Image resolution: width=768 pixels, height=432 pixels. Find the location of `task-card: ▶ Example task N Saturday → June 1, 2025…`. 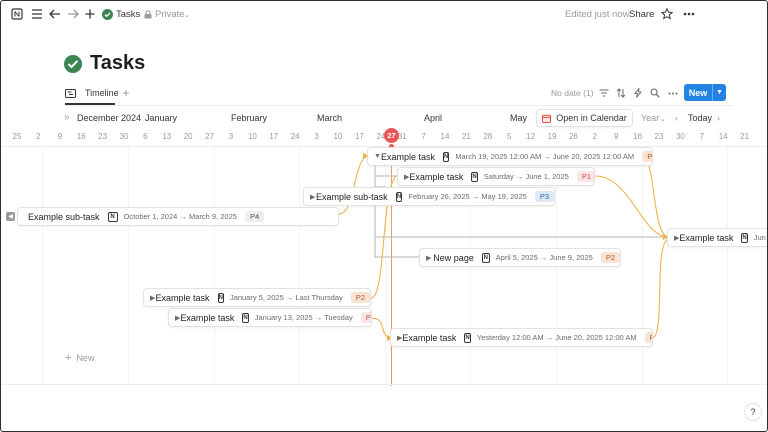

task-card: ▶ Example task N Saturday → June 1, 2025… is located at coordinates (496, 176).